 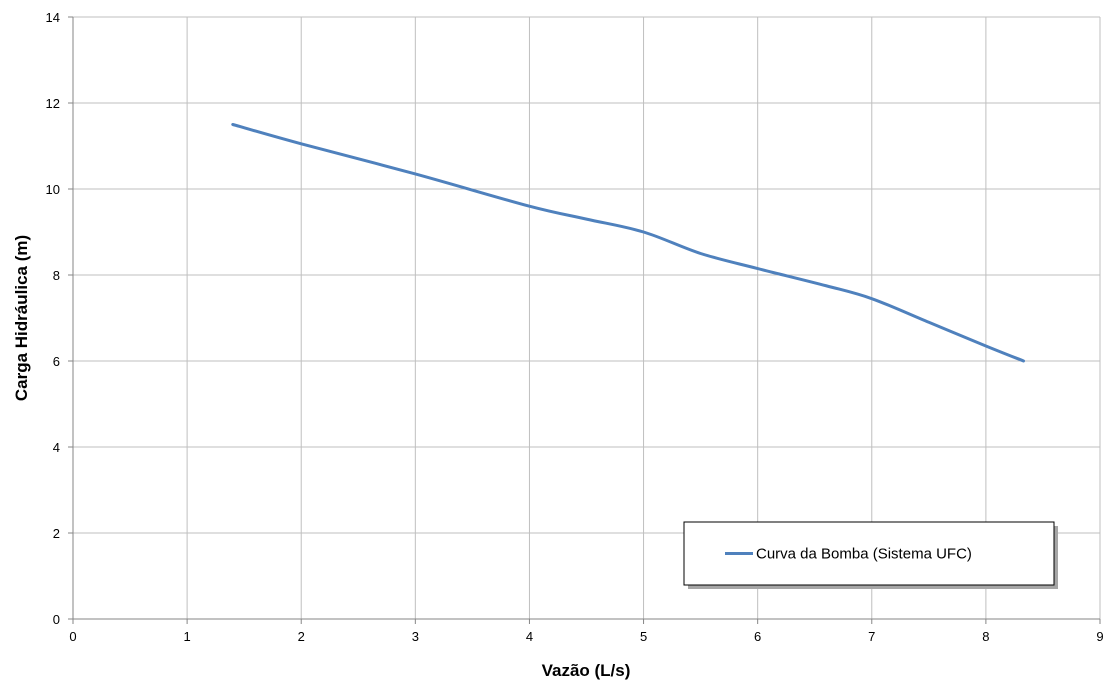 I want to click on x-tick-label: 0, so click(x=72, y=636).